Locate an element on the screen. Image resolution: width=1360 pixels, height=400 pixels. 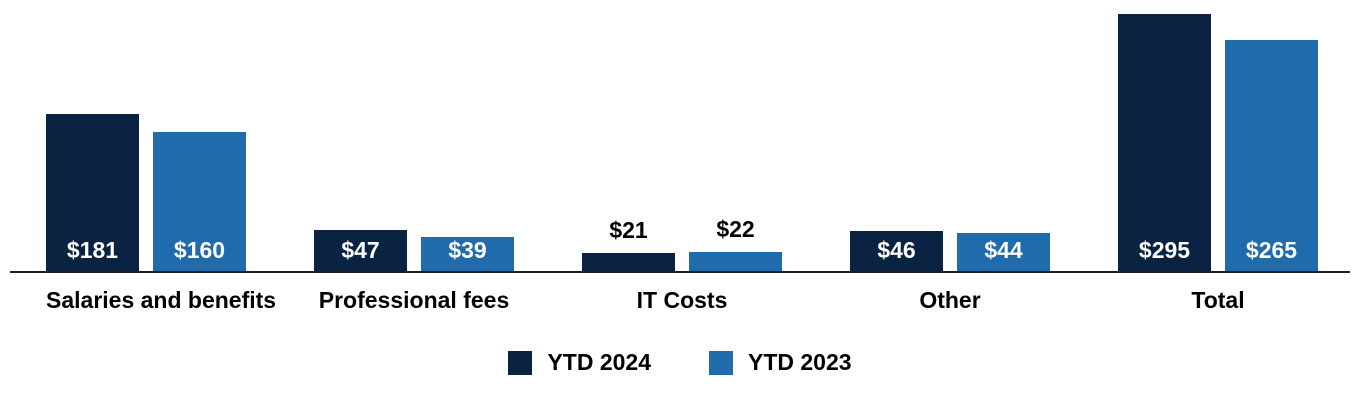
legend-label: YTD 2024 is located at coordinates (599, 362).